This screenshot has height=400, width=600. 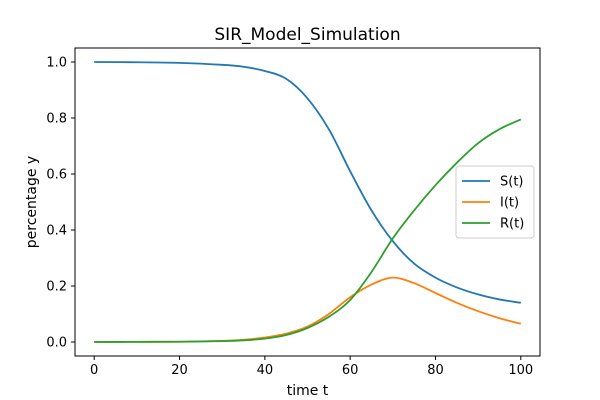 What do you see at coordinates (308, 391) in the screenshot?
I see `x-axis-label: time t` at bounding box center [308, 391].